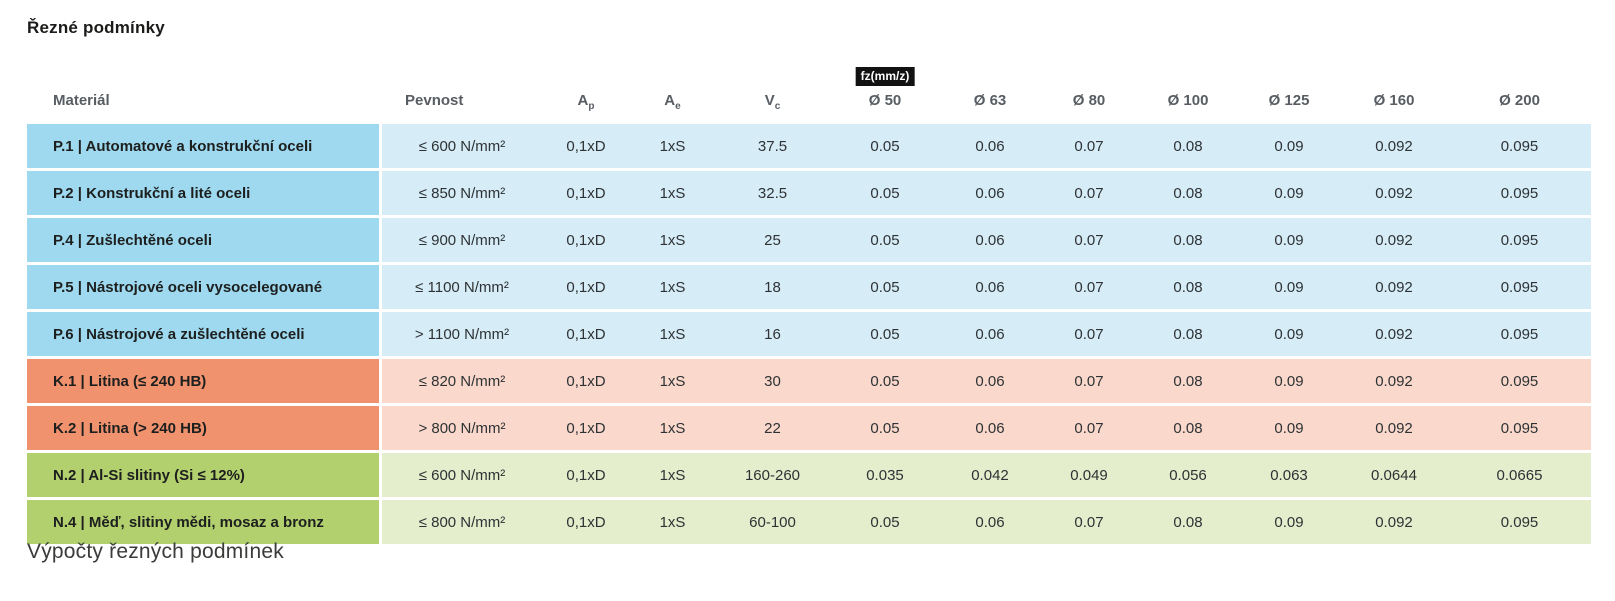 The width and height of the screenshot is (1615, 601). I want to click on material-cell: P.2 | Konstrukční a lité oceli, so click(204, 193).